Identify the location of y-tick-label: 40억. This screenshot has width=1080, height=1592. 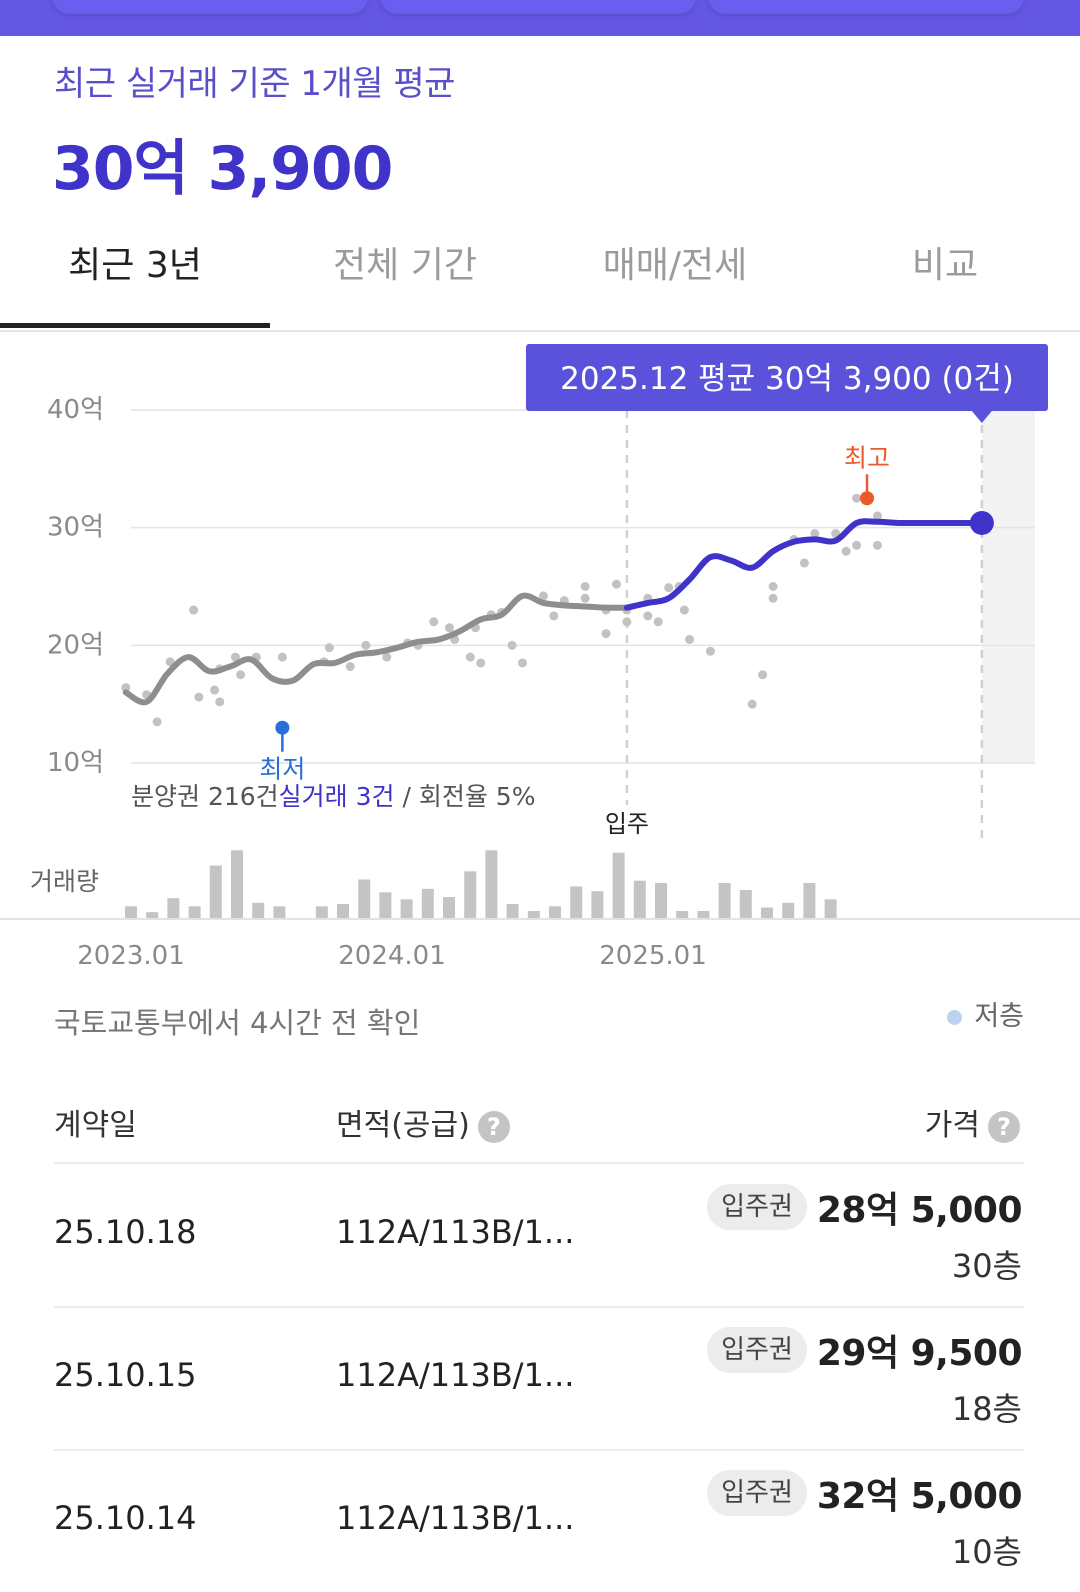
(75, 410).